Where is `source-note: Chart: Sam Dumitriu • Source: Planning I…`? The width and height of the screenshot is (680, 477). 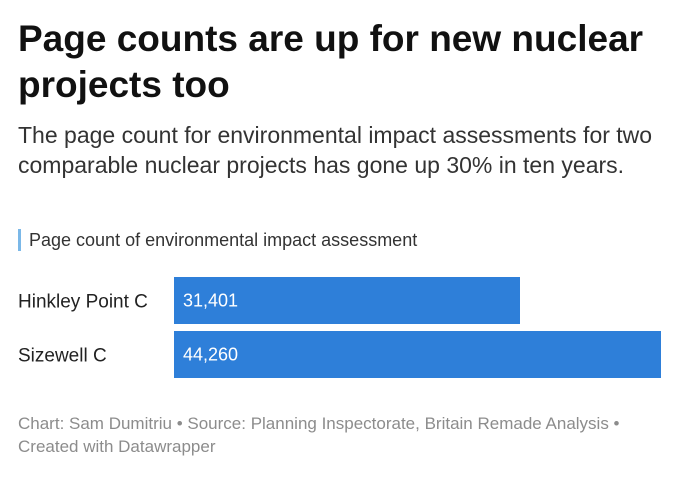 source-note: Chart: Sam Dumitriu • Source: Planning I… is located at coordinates (319, 435).